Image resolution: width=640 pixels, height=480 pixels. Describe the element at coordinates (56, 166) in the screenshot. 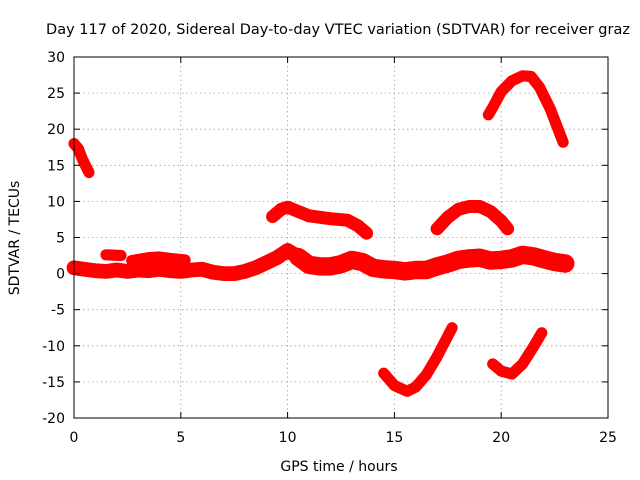

I see `y-tick-label: 15` at that location.